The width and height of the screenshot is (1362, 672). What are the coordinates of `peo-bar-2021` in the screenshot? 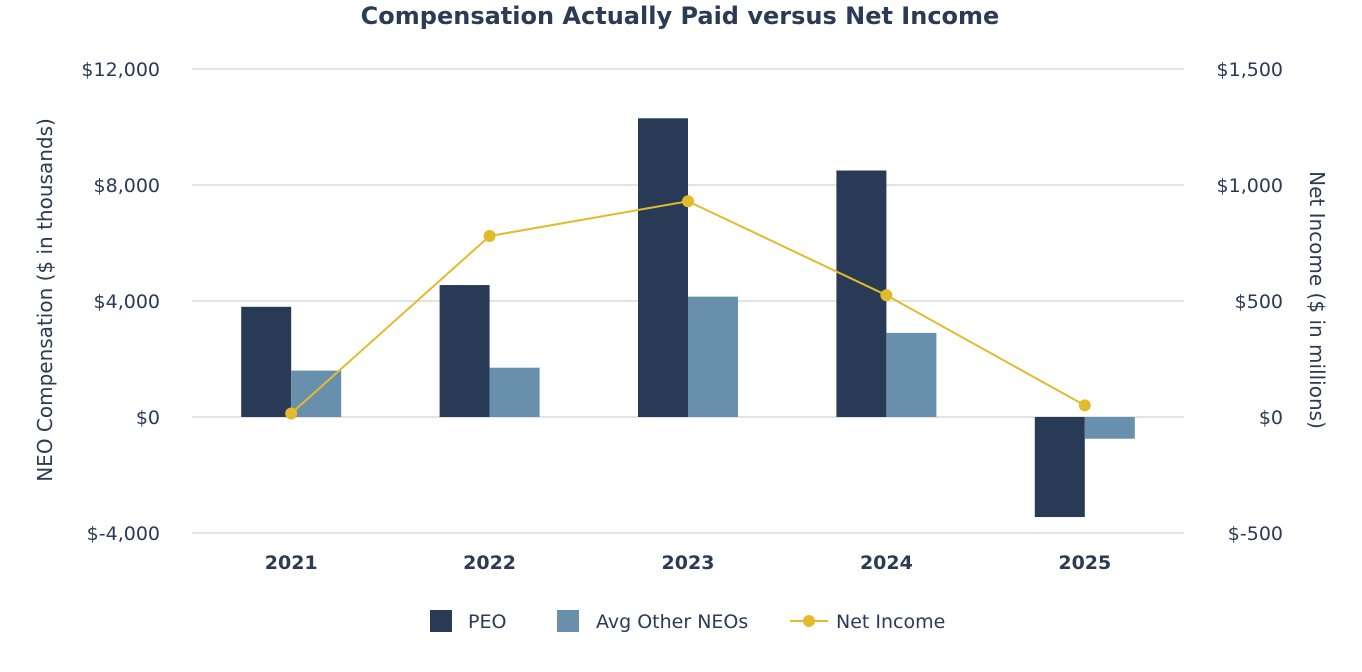 It's located at (266, 361).